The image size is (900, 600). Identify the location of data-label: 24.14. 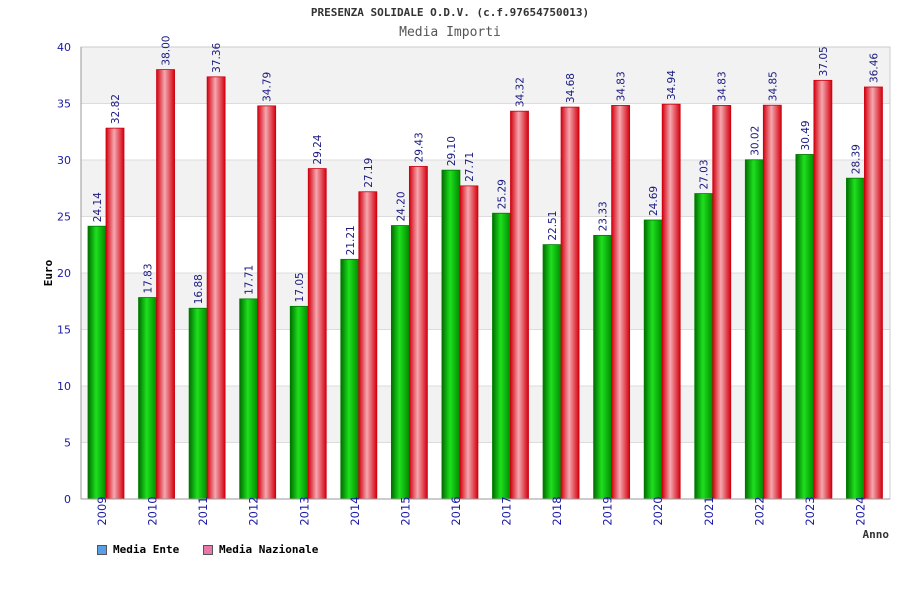
(98, 207).